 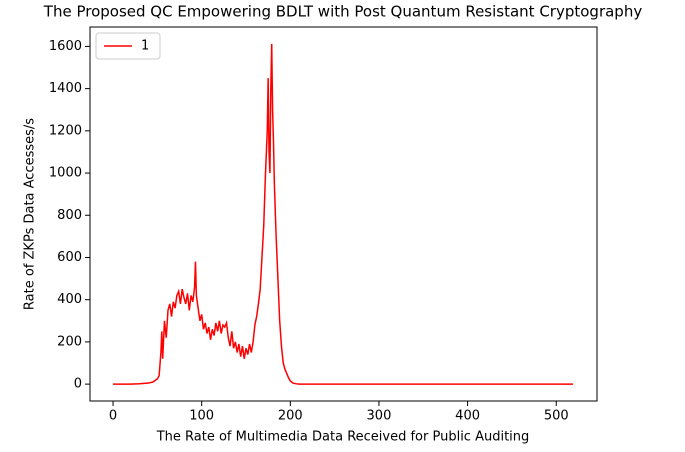 I want to click on x-tick-label: 500, so click(x=556, y=416).